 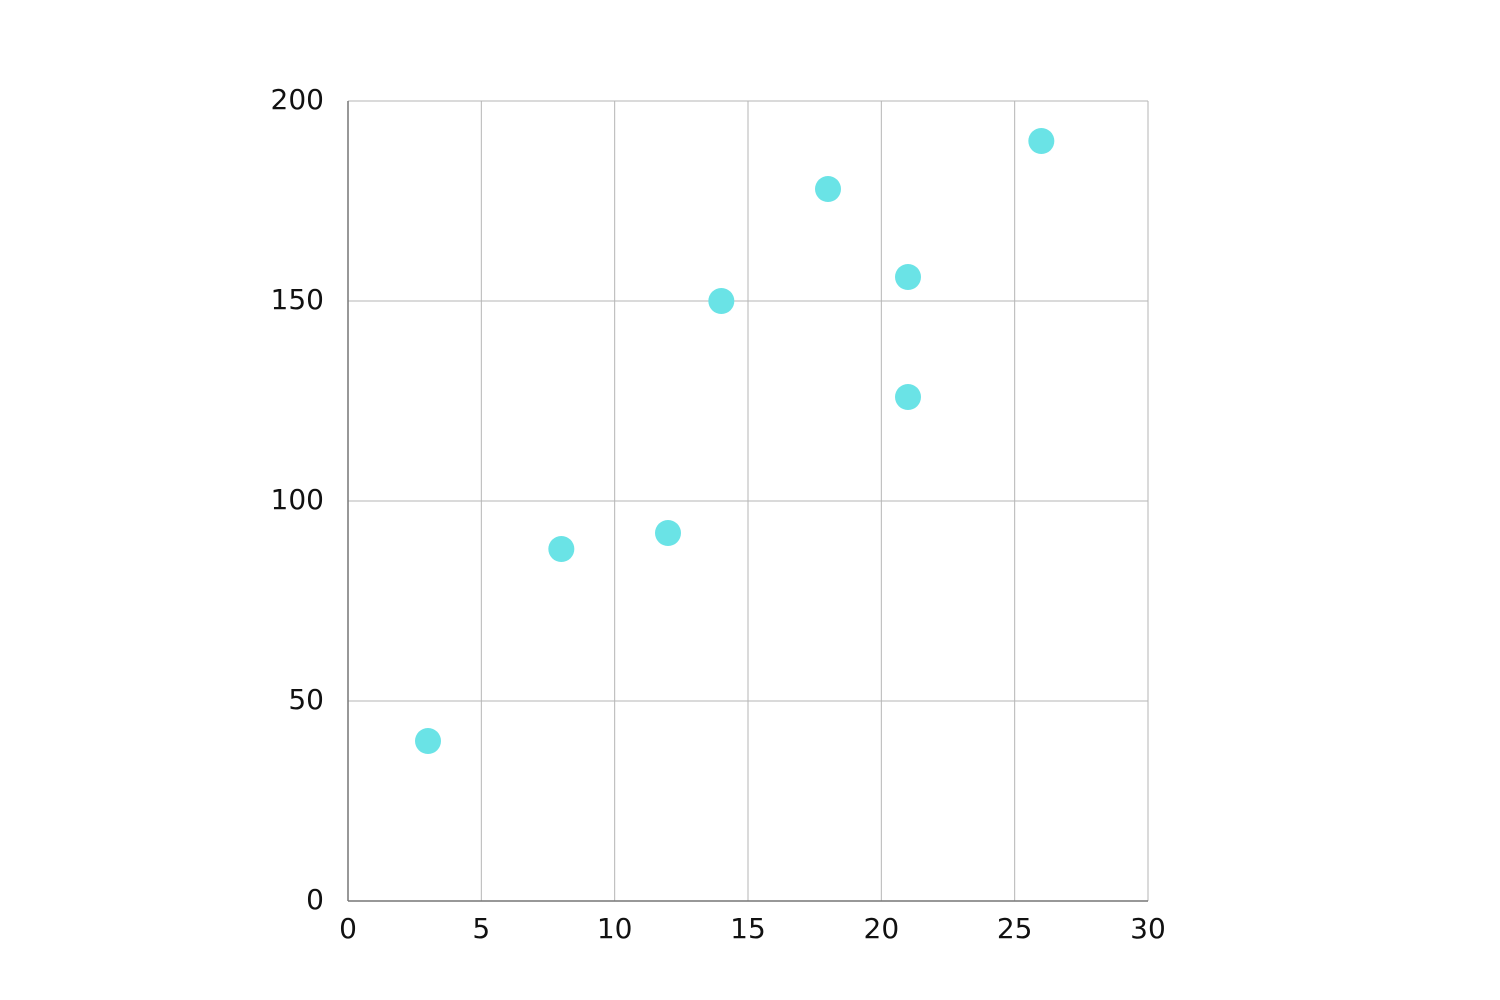 I want to click on x-tick-label: 10, so click(x=615, y=928).